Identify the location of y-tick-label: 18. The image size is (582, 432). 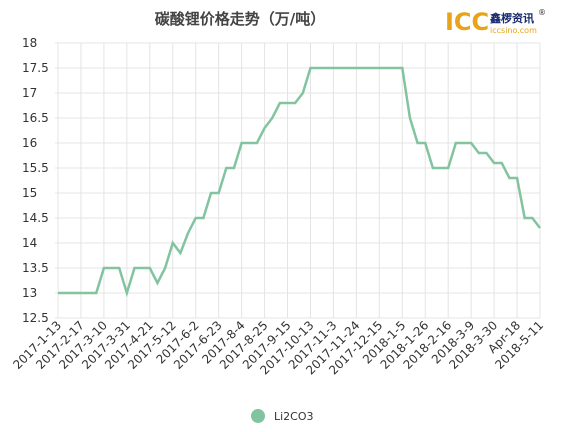
(29, 43).